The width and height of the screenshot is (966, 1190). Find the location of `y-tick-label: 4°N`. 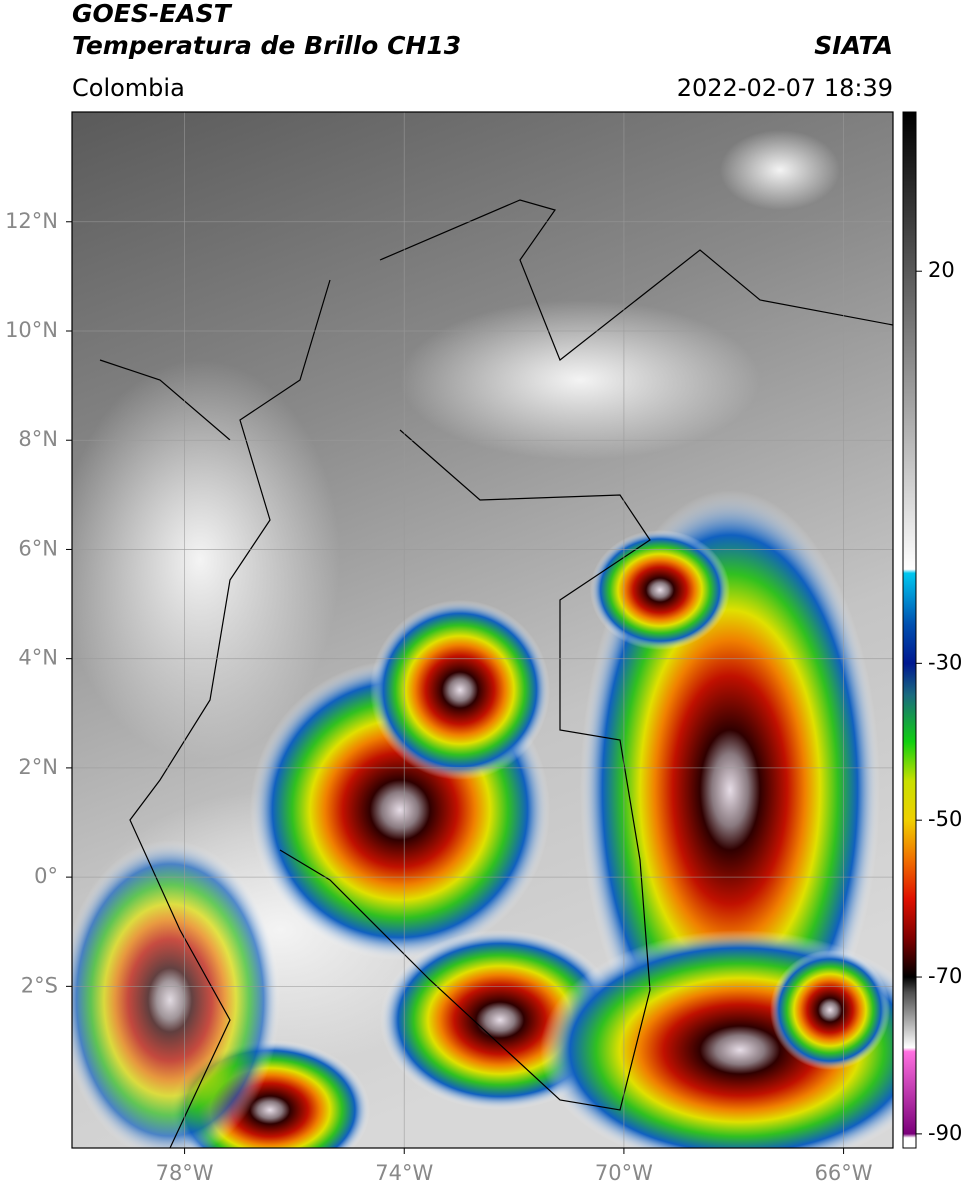

y-tick-label: 4°N is located at coordinates (38, 658).